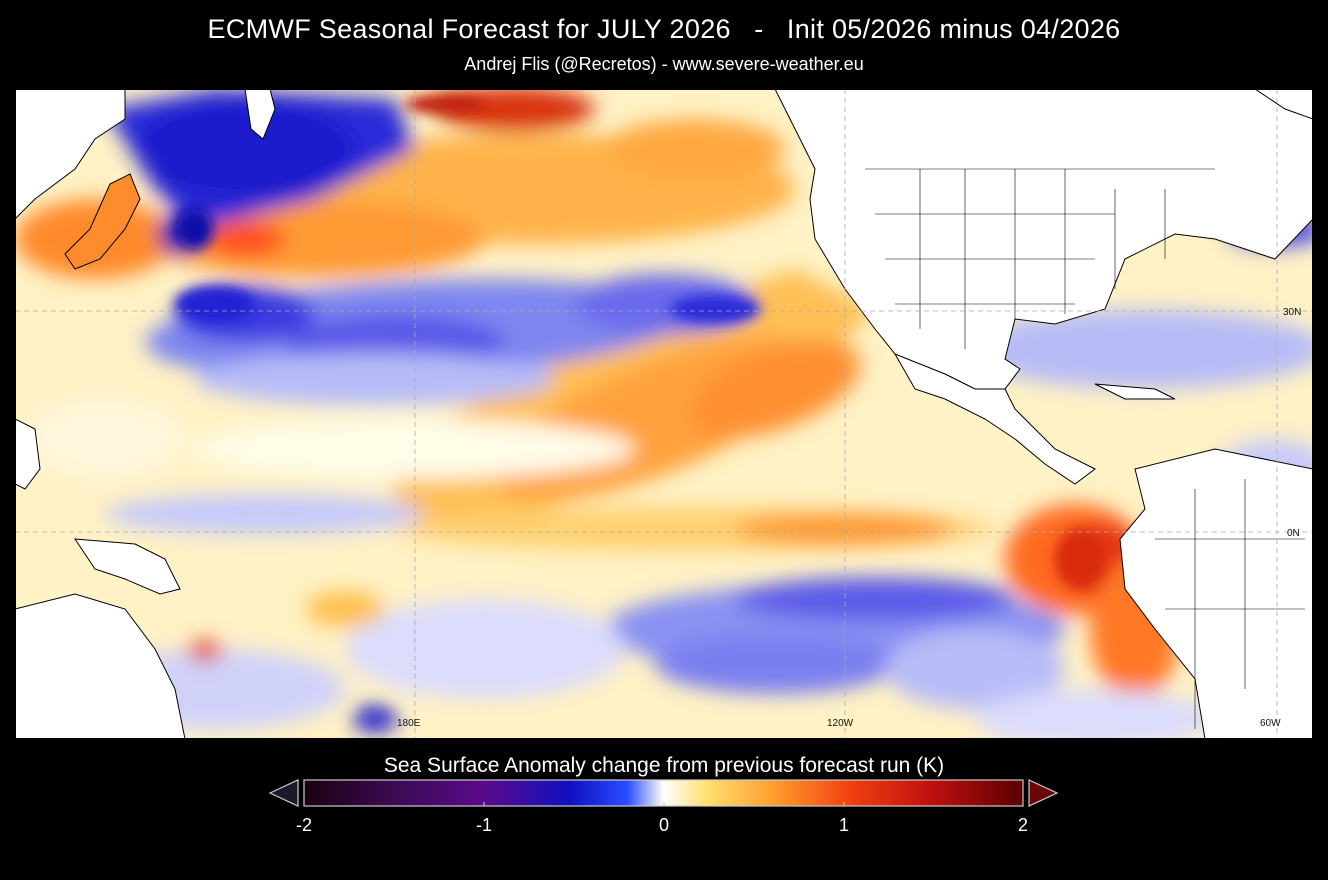 Image resolution: width=1328 pixels, height=880 pixels. I want to click on lon-label-120w: 120W, so click(840, 723).